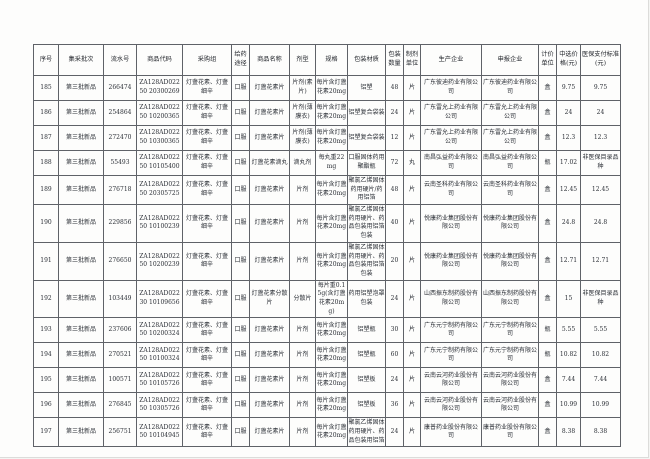  I want to click on table-cell: ZA128AD02250 10305726, so click(159, 405).